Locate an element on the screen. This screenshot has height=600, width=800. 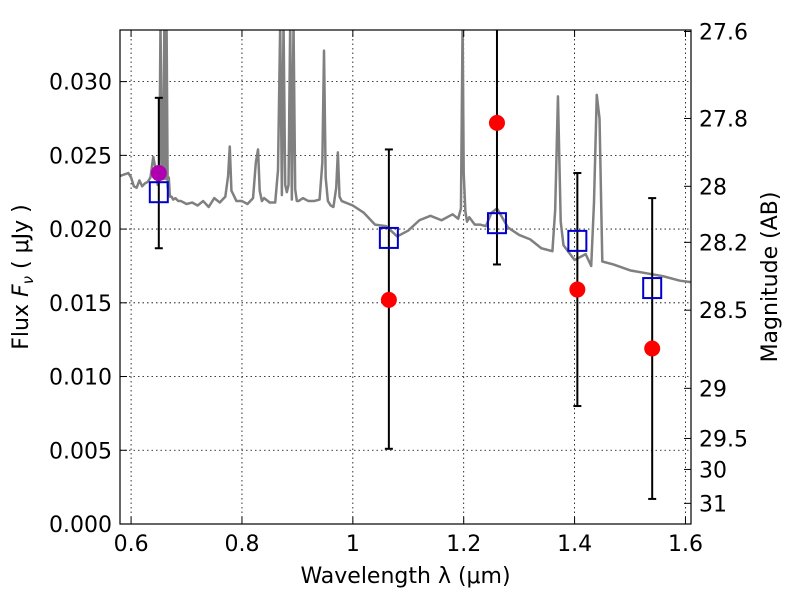
x-axis-label: Wavelength λ (μm) is located at coordinates (405, 576).